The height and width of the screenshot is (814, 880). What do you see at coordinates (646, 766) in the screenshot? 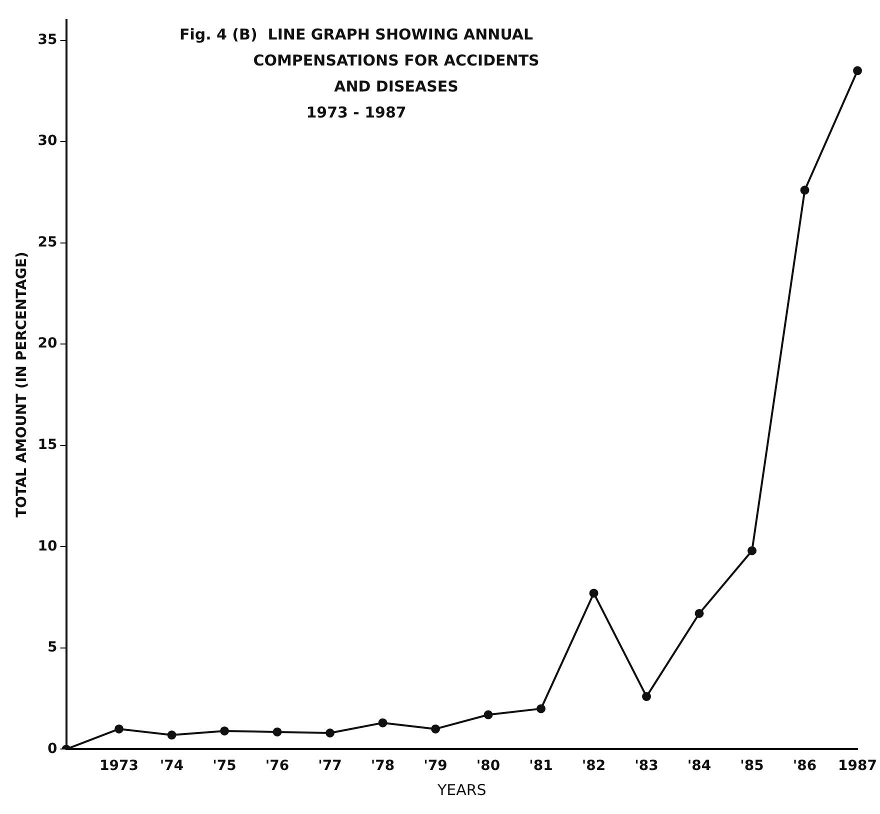
I see `x-tick-label: '83` at bounding box center [646, 766].